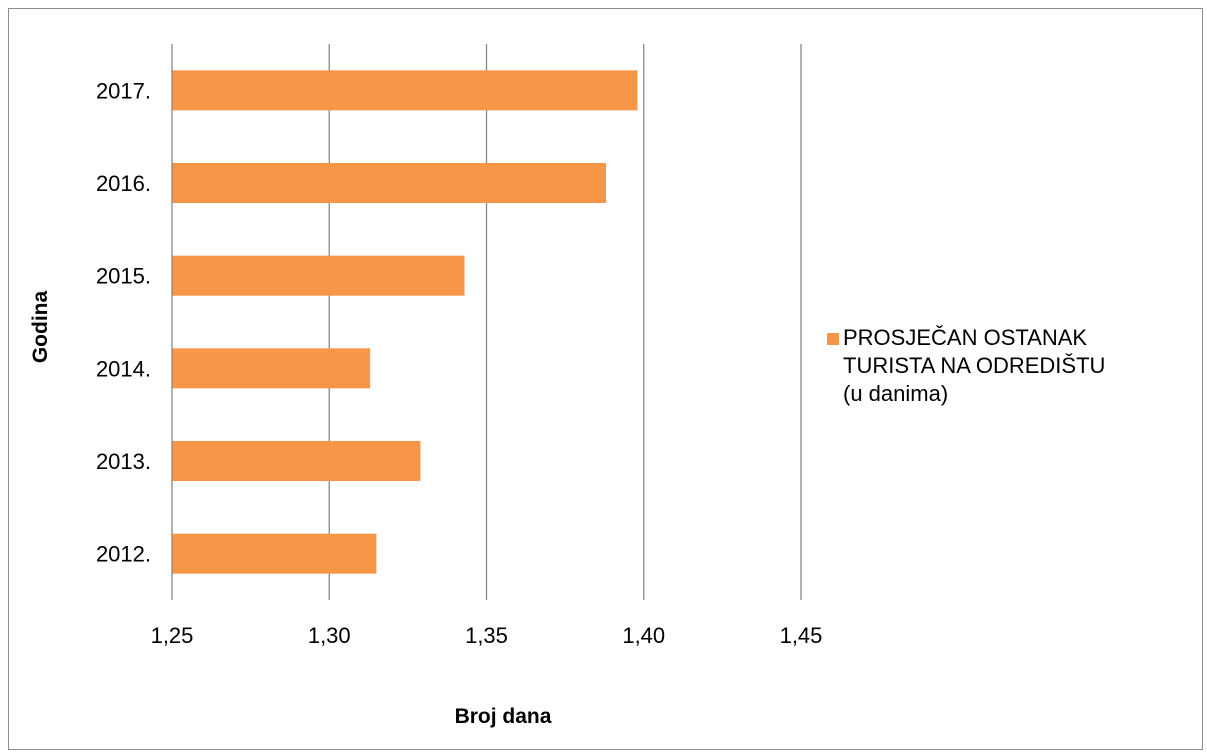  Describe the element at coordinates (271, 368) in the screenshot. I see `bar-2014` at that location.